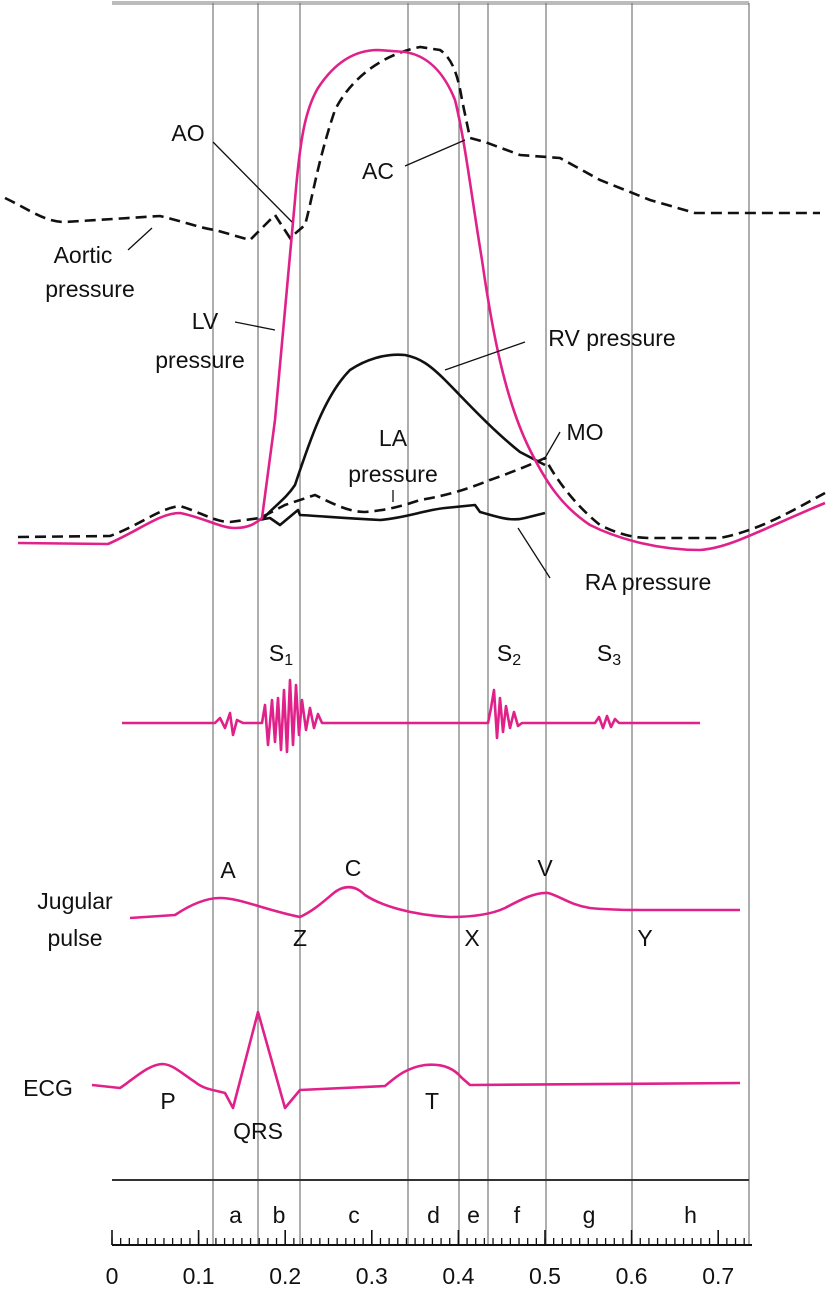 This screenshot has width=828, height=1297. Describe the element at coordinates (458, 1276) in the screenshot. I see `tick-label: 0.4` at that location.